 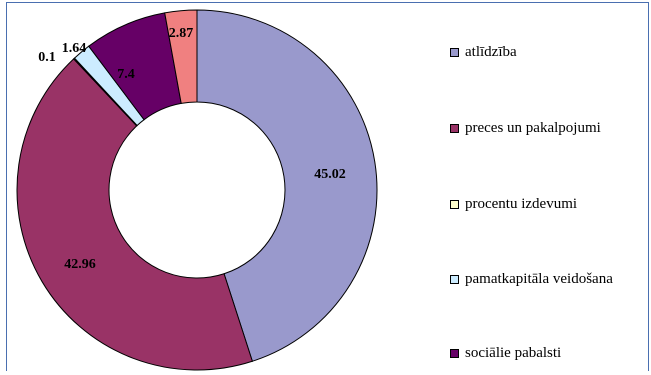 What do you see at coordinates (539, 279) in the screenshot?
I see `legend-label: pamatkapitāla veidošana` at bounding box center [539, 279].